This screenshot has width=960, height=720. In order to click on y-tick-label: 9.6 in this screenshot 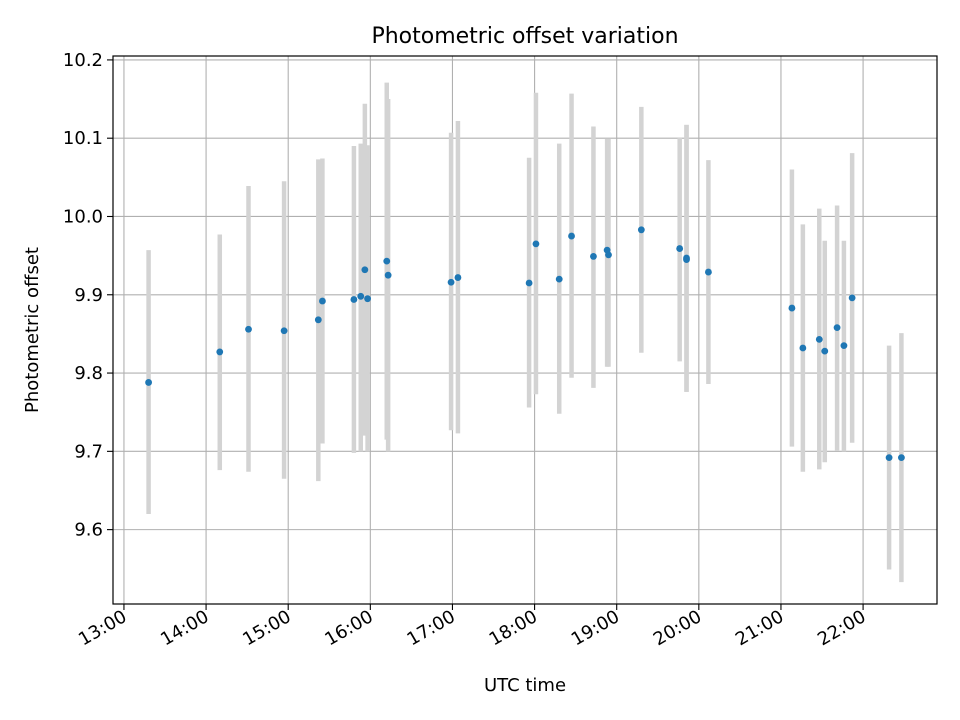, I will do `click(88, 530)`.